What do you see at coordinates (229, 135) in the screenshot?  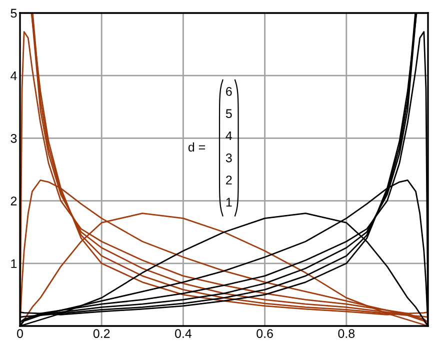 I see `annotation: 4` at bounding box center [229, 135].